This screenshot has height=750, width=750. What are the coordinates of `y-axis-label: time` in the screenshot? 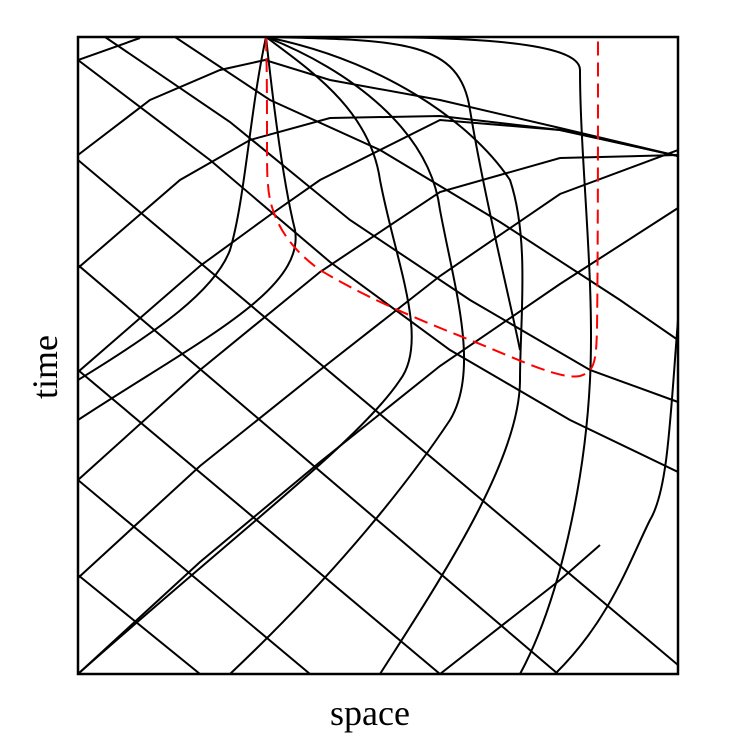 It's located at (45, 367).